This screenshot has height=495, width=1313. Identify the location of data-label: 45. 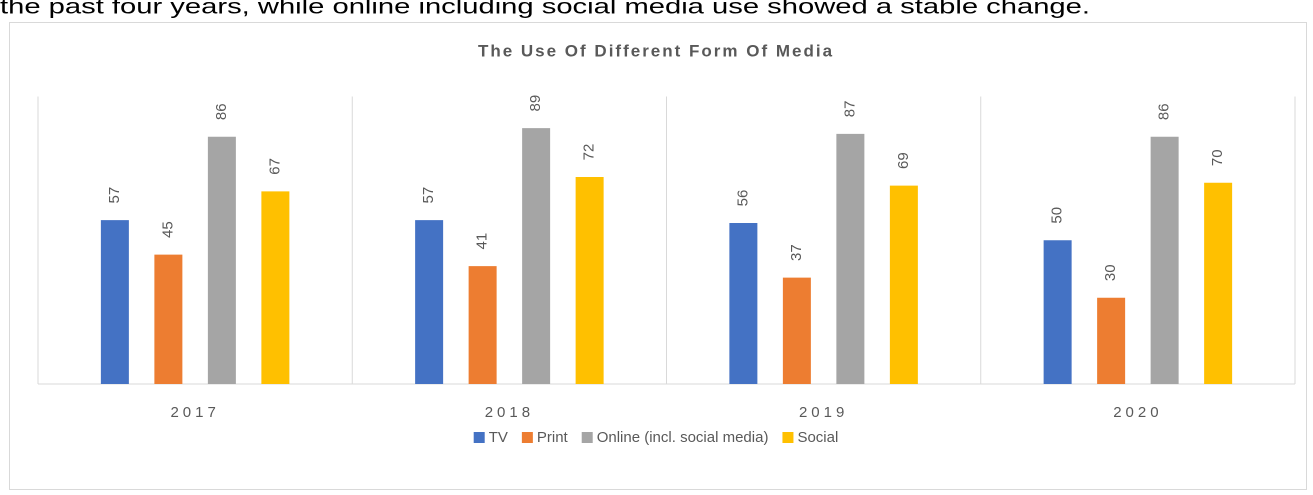
(167, 229).